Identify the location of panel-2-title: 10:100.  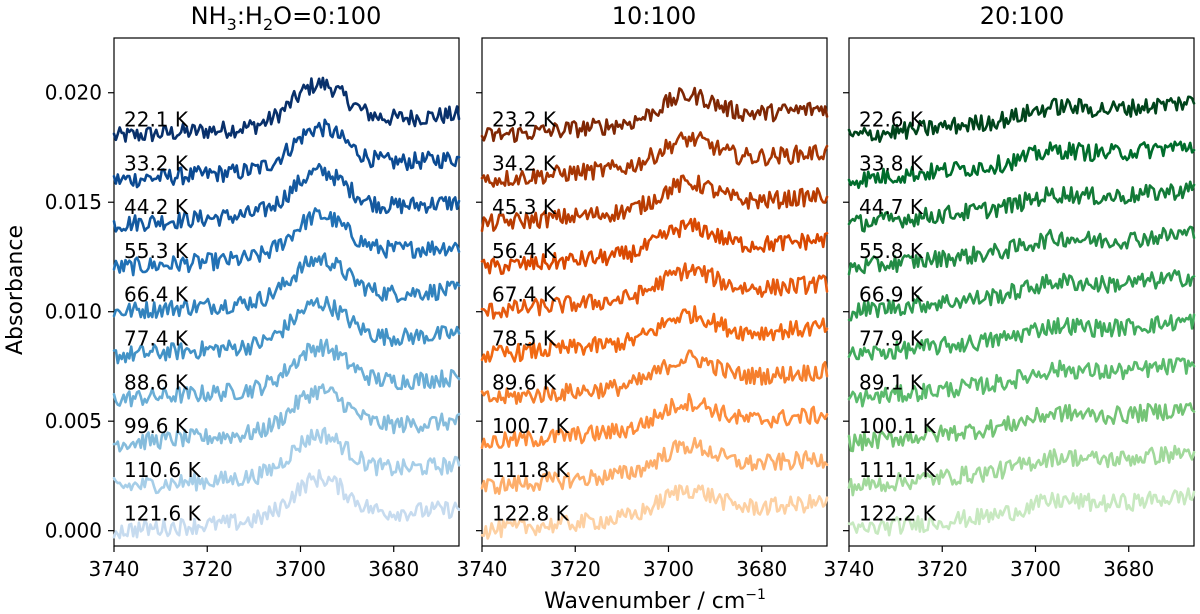
(654, 16).